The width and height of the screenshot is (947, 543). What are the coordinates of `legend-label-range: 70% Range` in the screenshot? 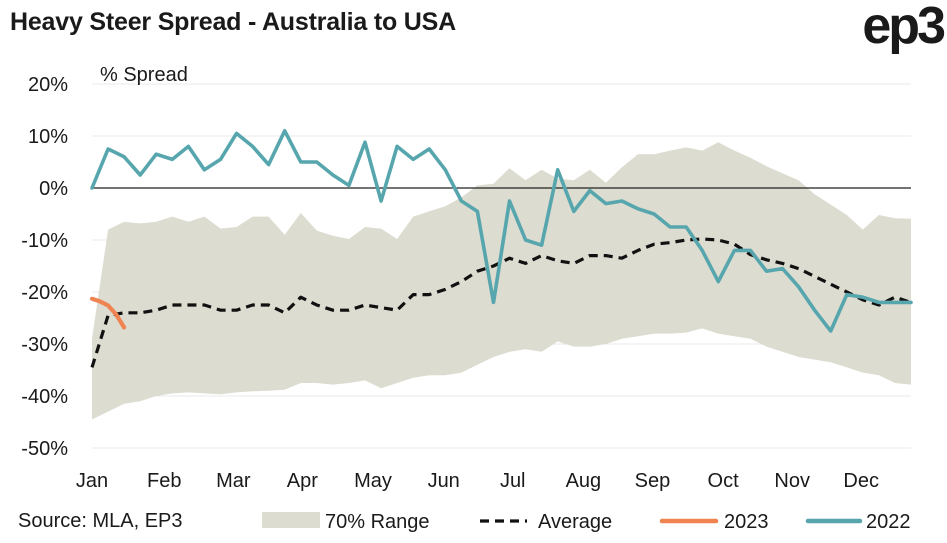 It's located at (377, 522).